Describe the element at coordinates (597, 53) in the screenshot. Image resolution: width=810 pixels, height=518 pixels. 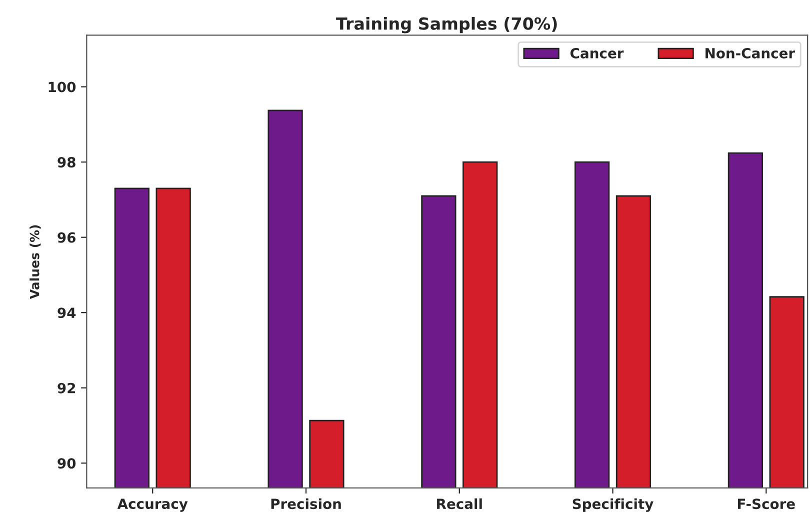
I see `legend-label: Cancer` at that location.